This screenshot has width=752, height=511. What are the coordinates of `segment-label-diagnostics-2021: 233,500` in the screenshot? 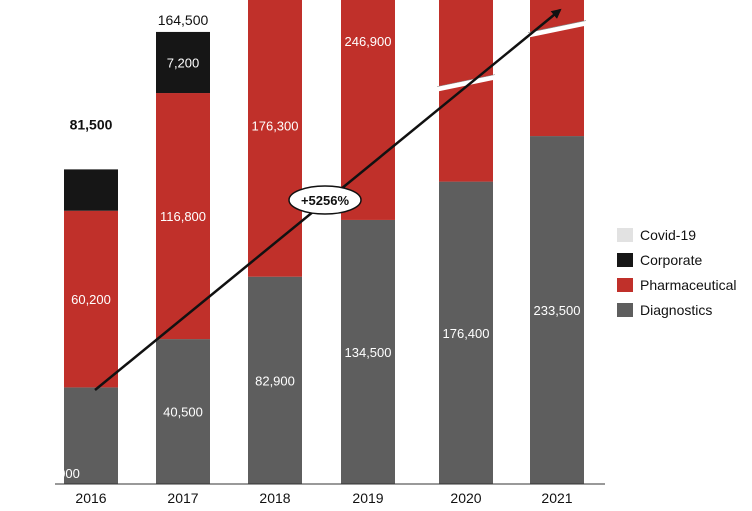 It's located at (557, 310).